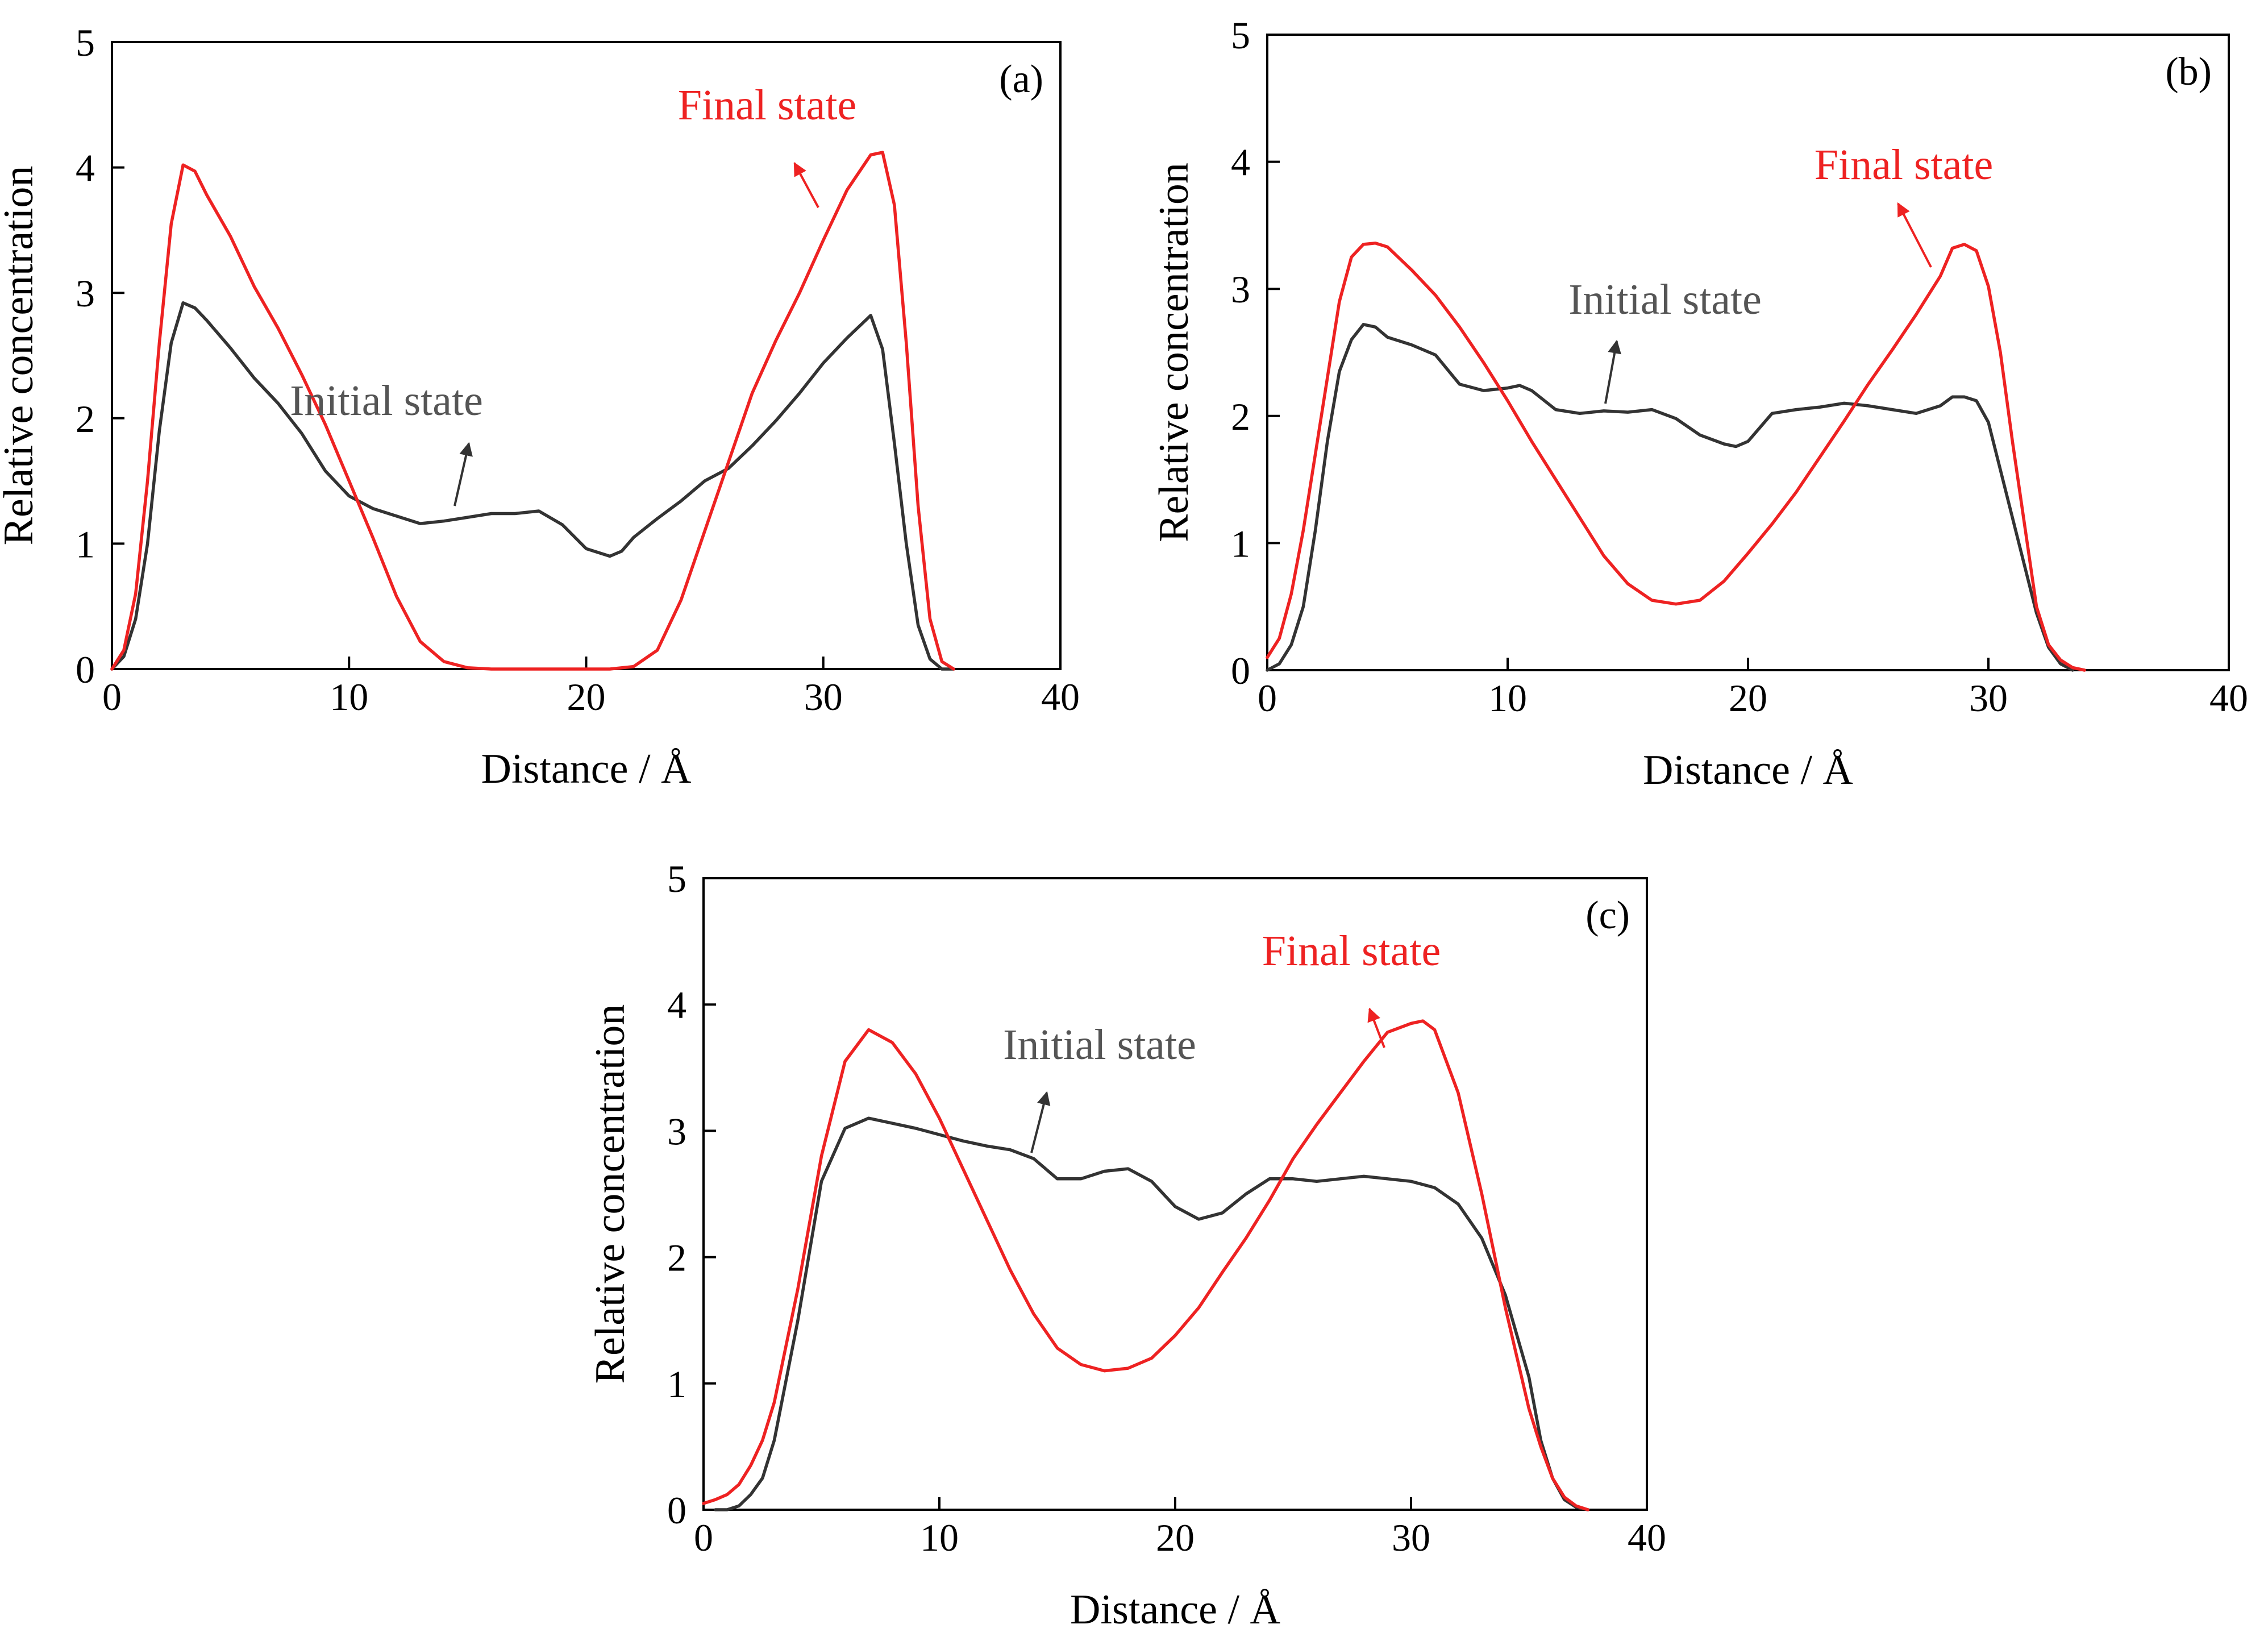 The image size is (2268, 1649). Describe the element at coordinates (2188, 72) in the screenshot. I see `panel-label: (b)` at that location.